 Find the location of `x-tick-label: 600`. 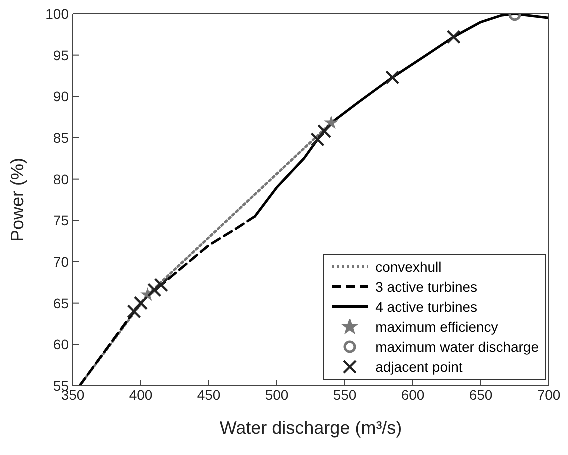

x-tick-label: 600 is located at coordinates (413, 394).